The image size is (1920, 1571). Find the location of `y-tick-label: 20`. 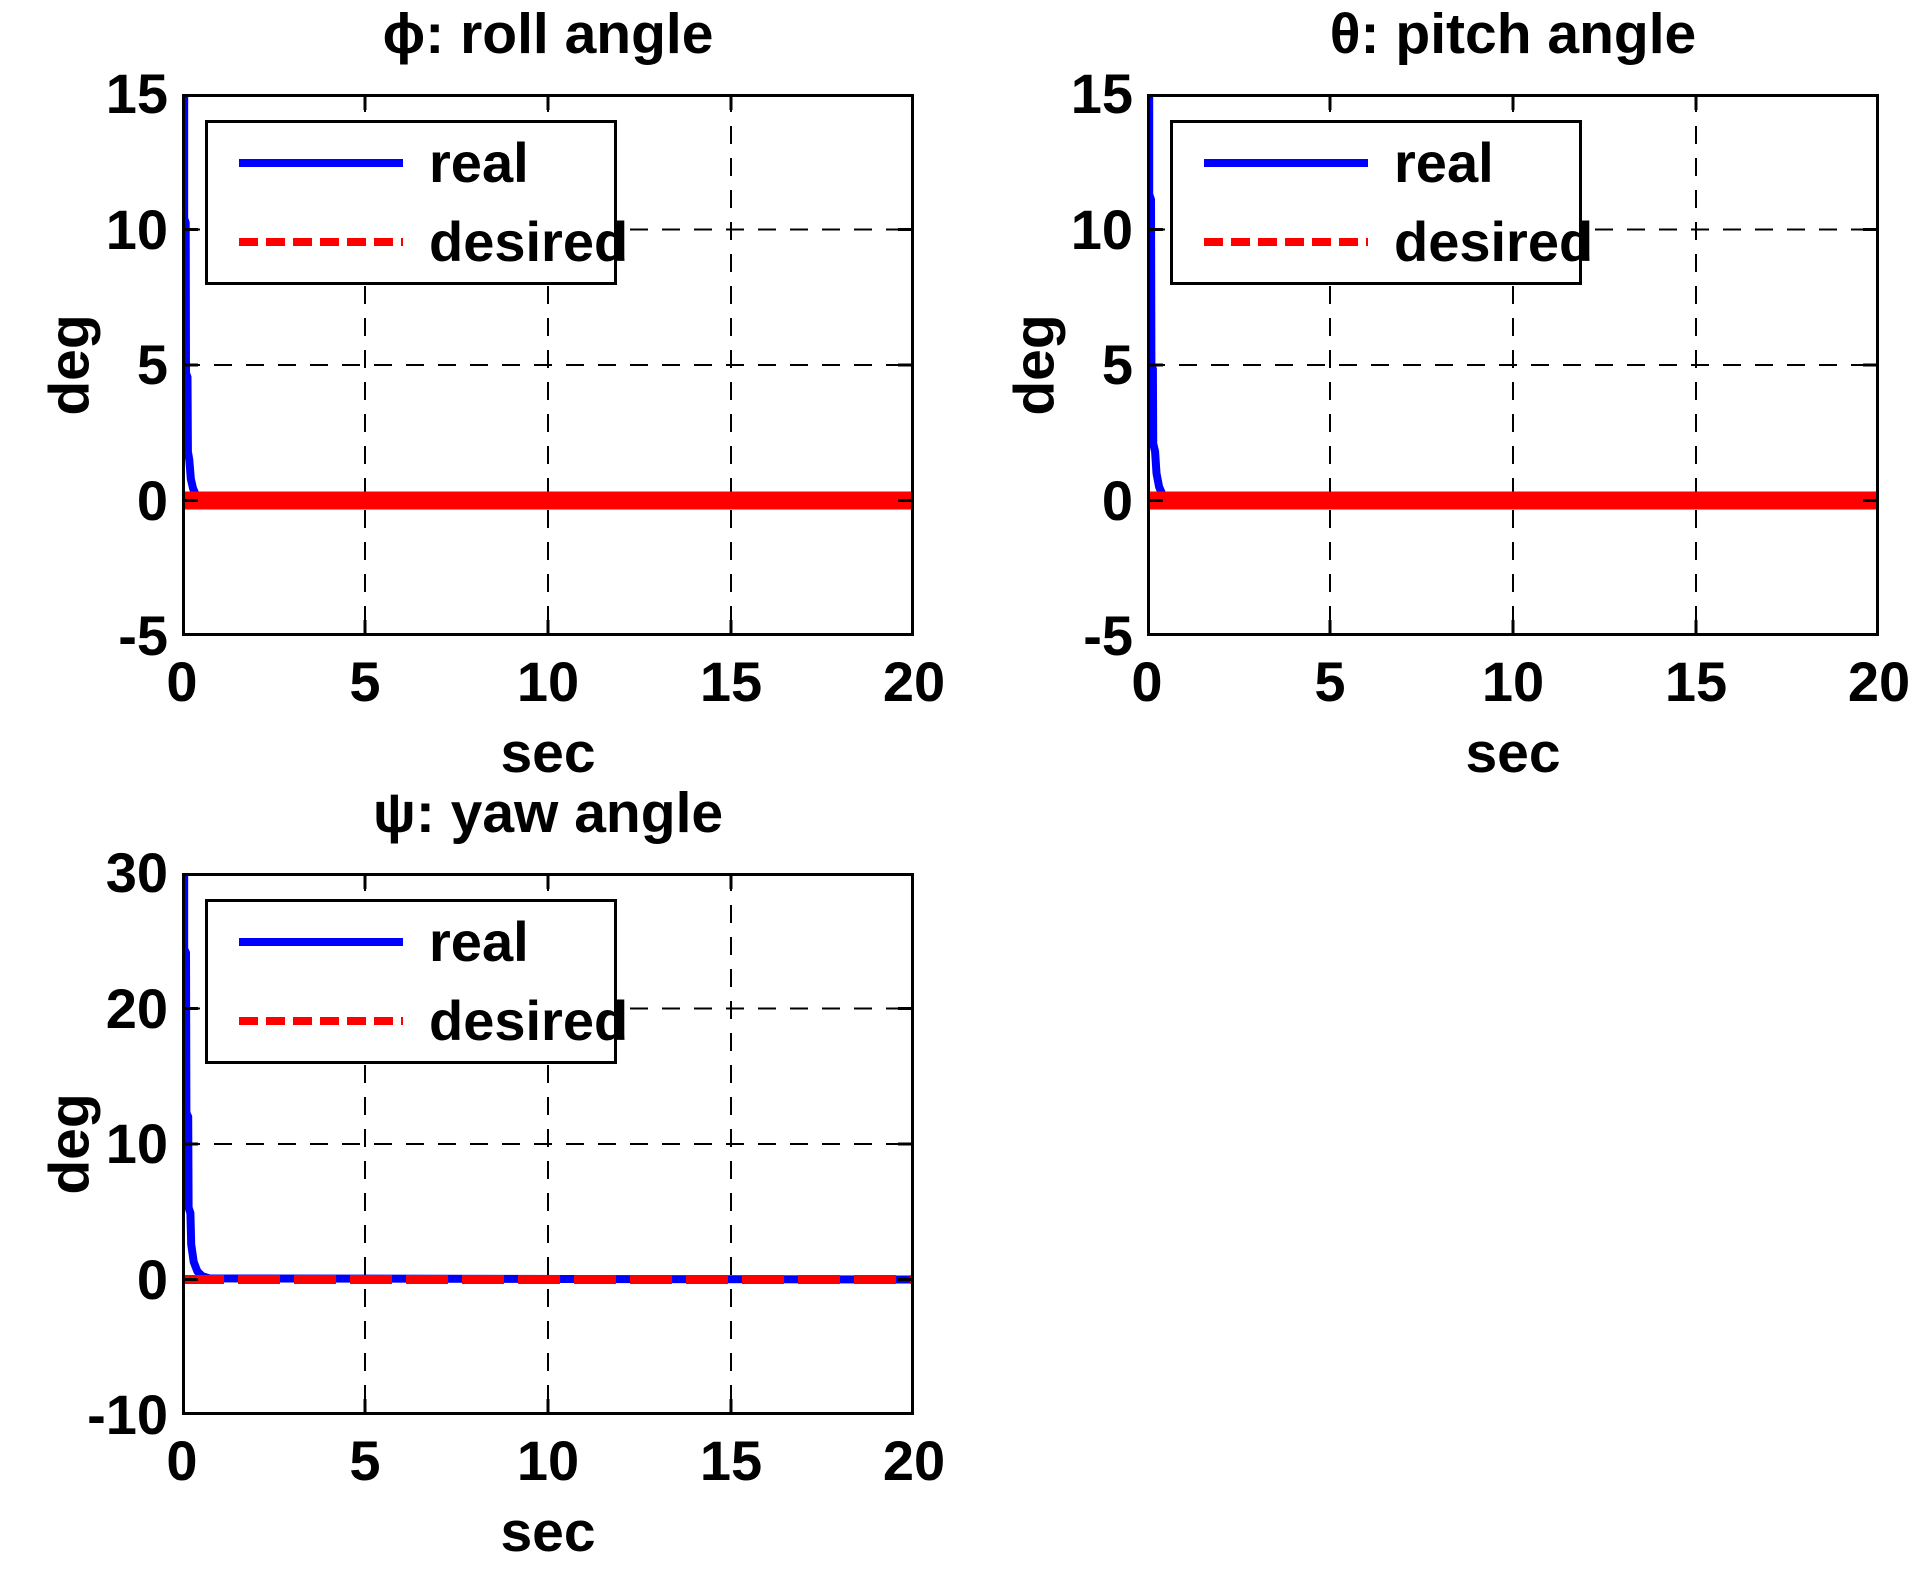

y-tick-label: 20 is located at coordinates (136, 1008).